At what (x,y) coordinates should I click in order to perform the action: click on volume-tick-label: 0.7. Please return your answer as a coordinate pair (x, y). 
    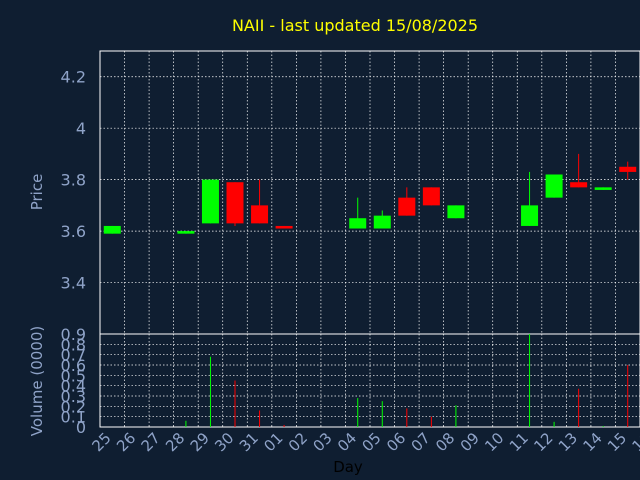
    Looking at the image, I should click on (73, 355).